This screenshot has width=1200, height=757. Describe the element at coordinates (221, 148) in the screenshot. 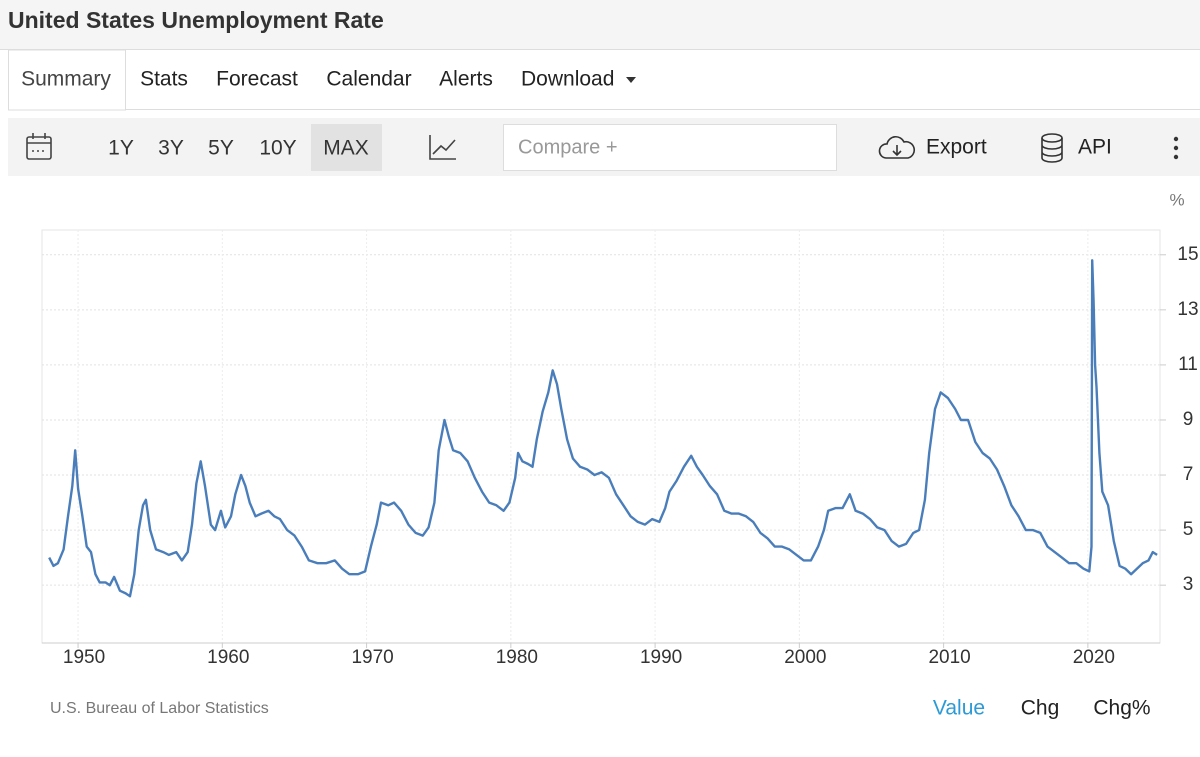

I see `range-button: 5Y` at that location.